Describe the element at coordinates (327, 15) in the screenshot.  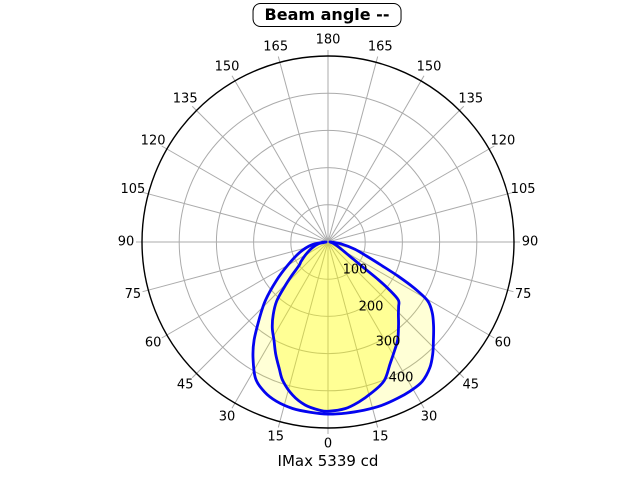
I see `beam-angle-title-button: Beam angle --` at that location.